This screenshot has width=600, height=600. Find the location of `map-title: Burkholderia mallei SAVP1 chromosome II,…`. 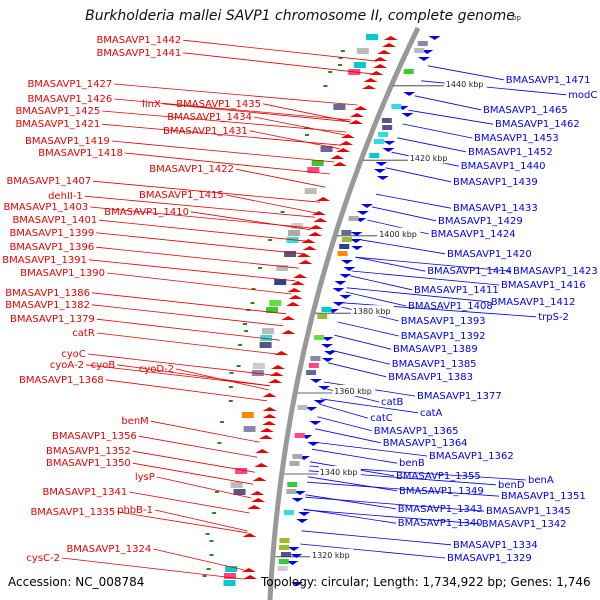

map-title: Burkholderia mallei SAVP1 chromosome II,… is located at coordinates (300, 16).